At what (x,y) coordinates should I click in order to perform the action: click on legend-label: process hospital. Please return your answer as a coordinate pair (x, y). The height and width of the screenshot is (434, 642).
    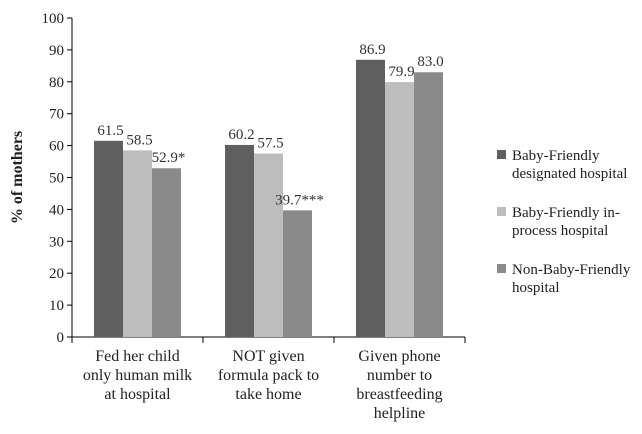
    Looking at the image, I should click on (560, 231).